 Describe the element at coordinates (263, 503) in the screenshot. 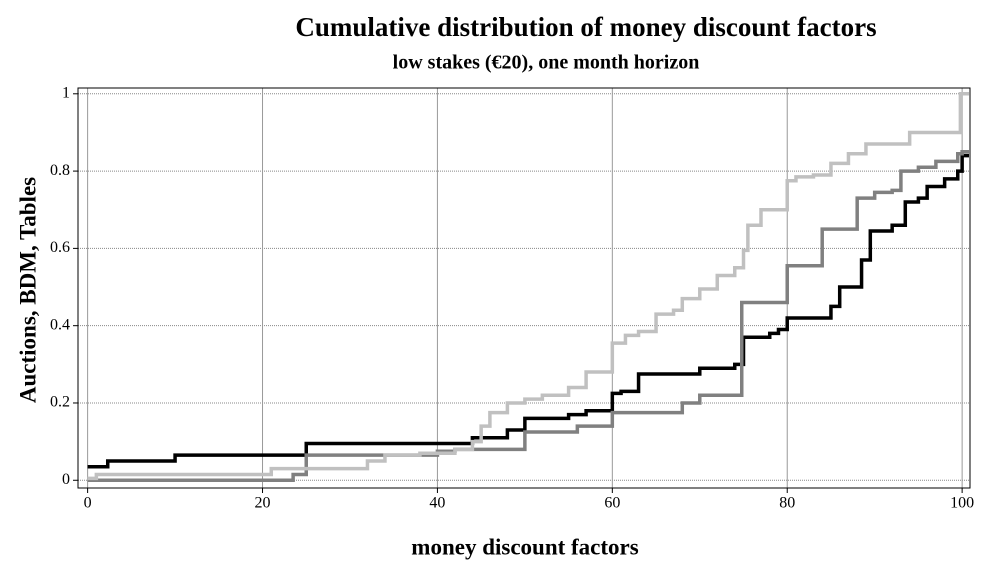

I see `x-tick-label: 20` at that location.